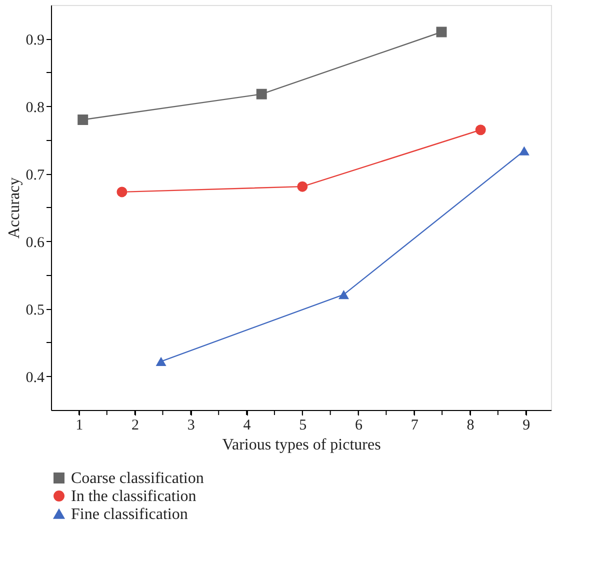 Image resolution: width=589 pixels, height=586 pixels. I want to click on y-tick-label: 0.6, so click(35, 242).